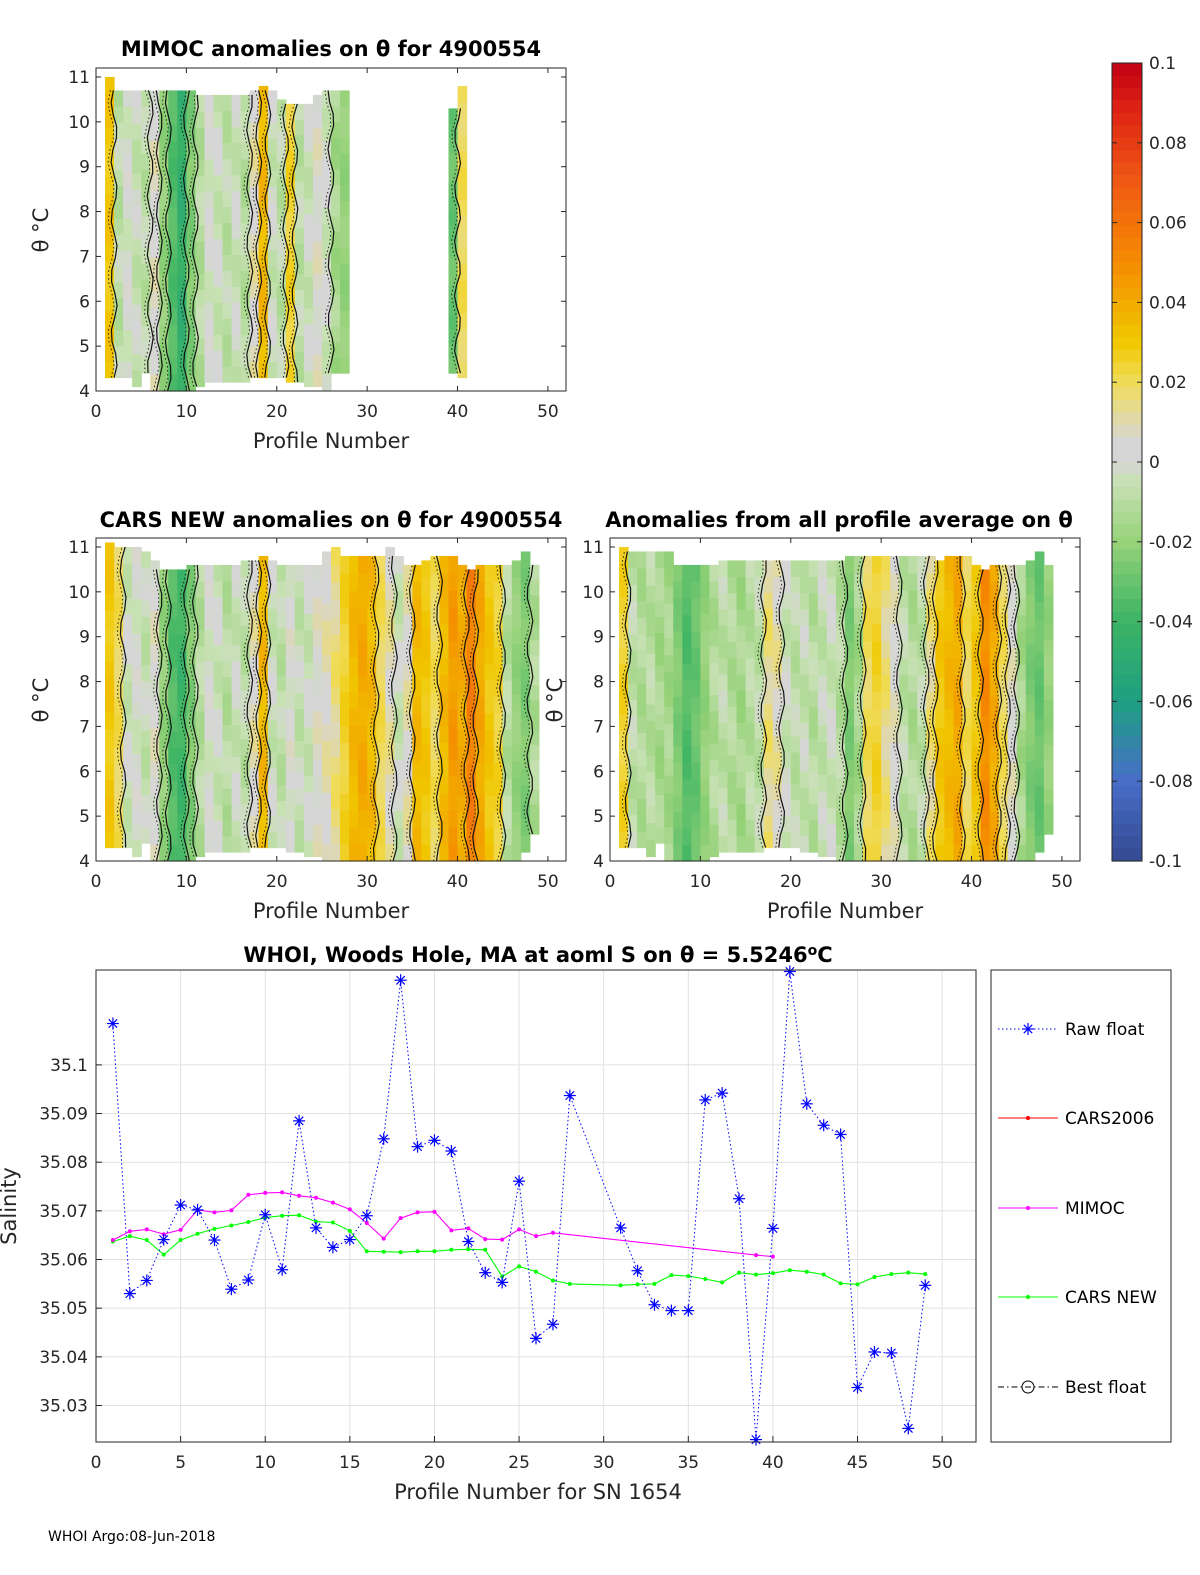 Image resolution: width=1200 pixels, height=1575 pixels. What do you see at coordinates (610, 882) in the screenshot?
I see `profile-average-x-tick-label: 0` at bounding box center [610, 882].